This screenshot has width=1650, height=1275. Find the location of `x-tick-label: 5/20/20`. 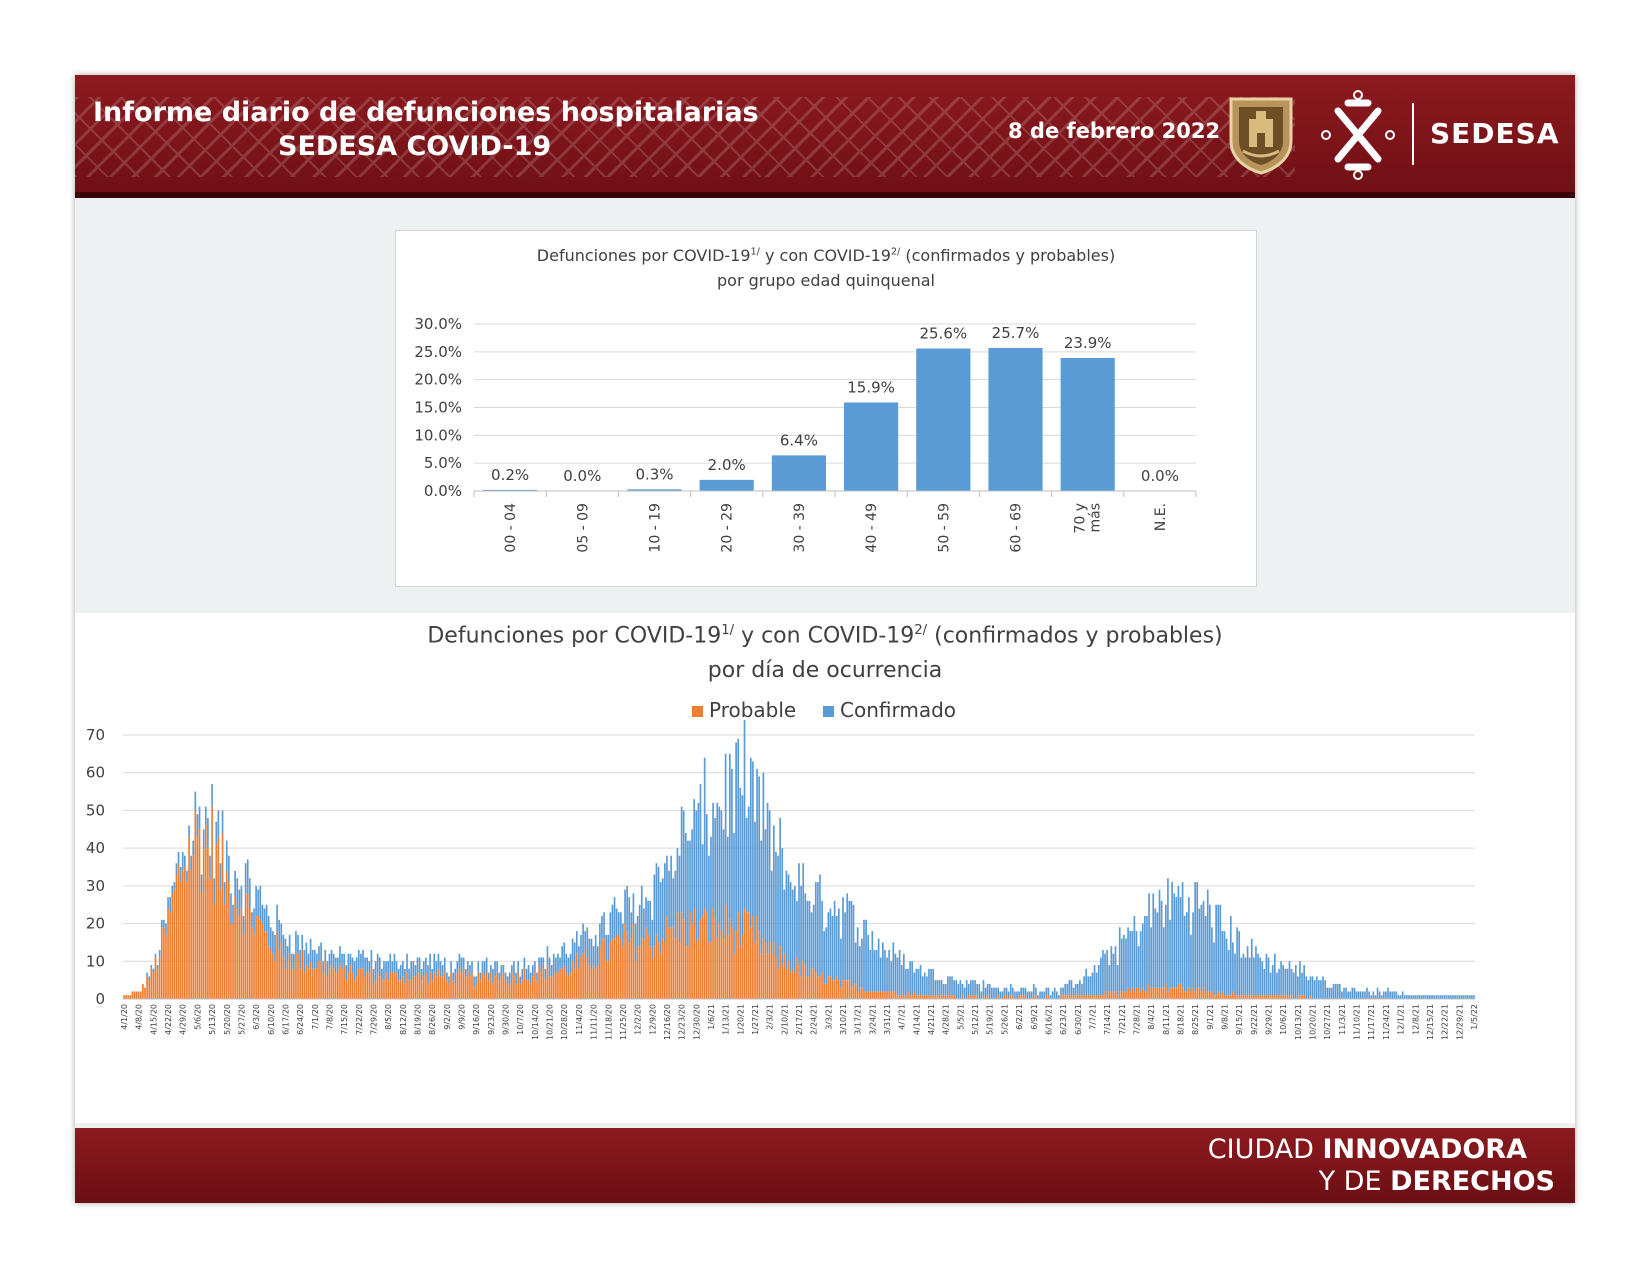

x-tick-label: 5/20/20 is located at coordinates (227, 1019).